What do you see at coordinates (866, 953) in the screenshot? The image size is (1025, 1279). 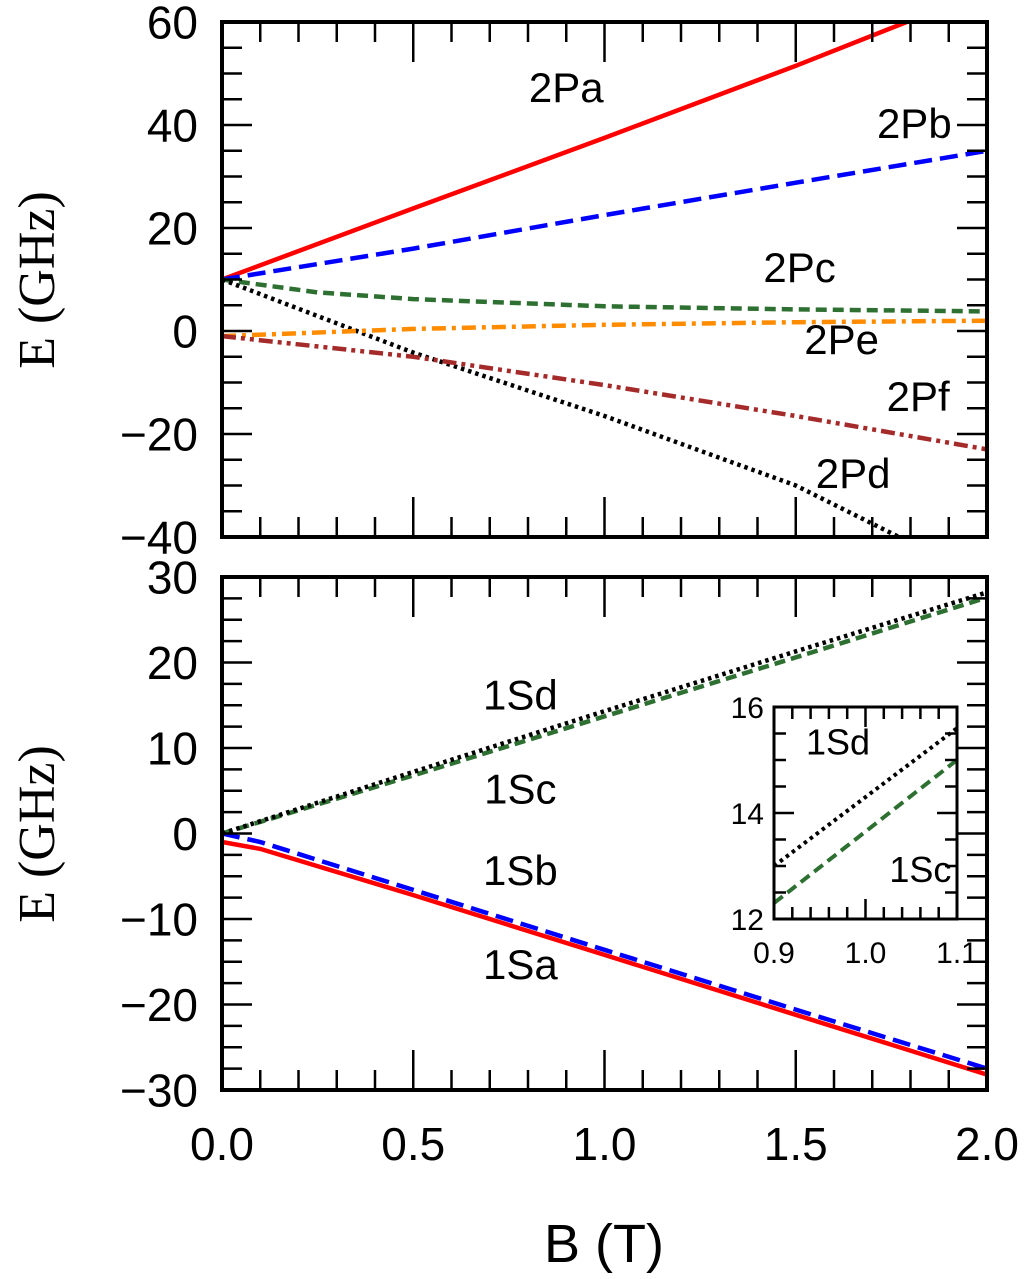 I see `inset-x-tick-label: 1.0` at bounding box center [866, 953].